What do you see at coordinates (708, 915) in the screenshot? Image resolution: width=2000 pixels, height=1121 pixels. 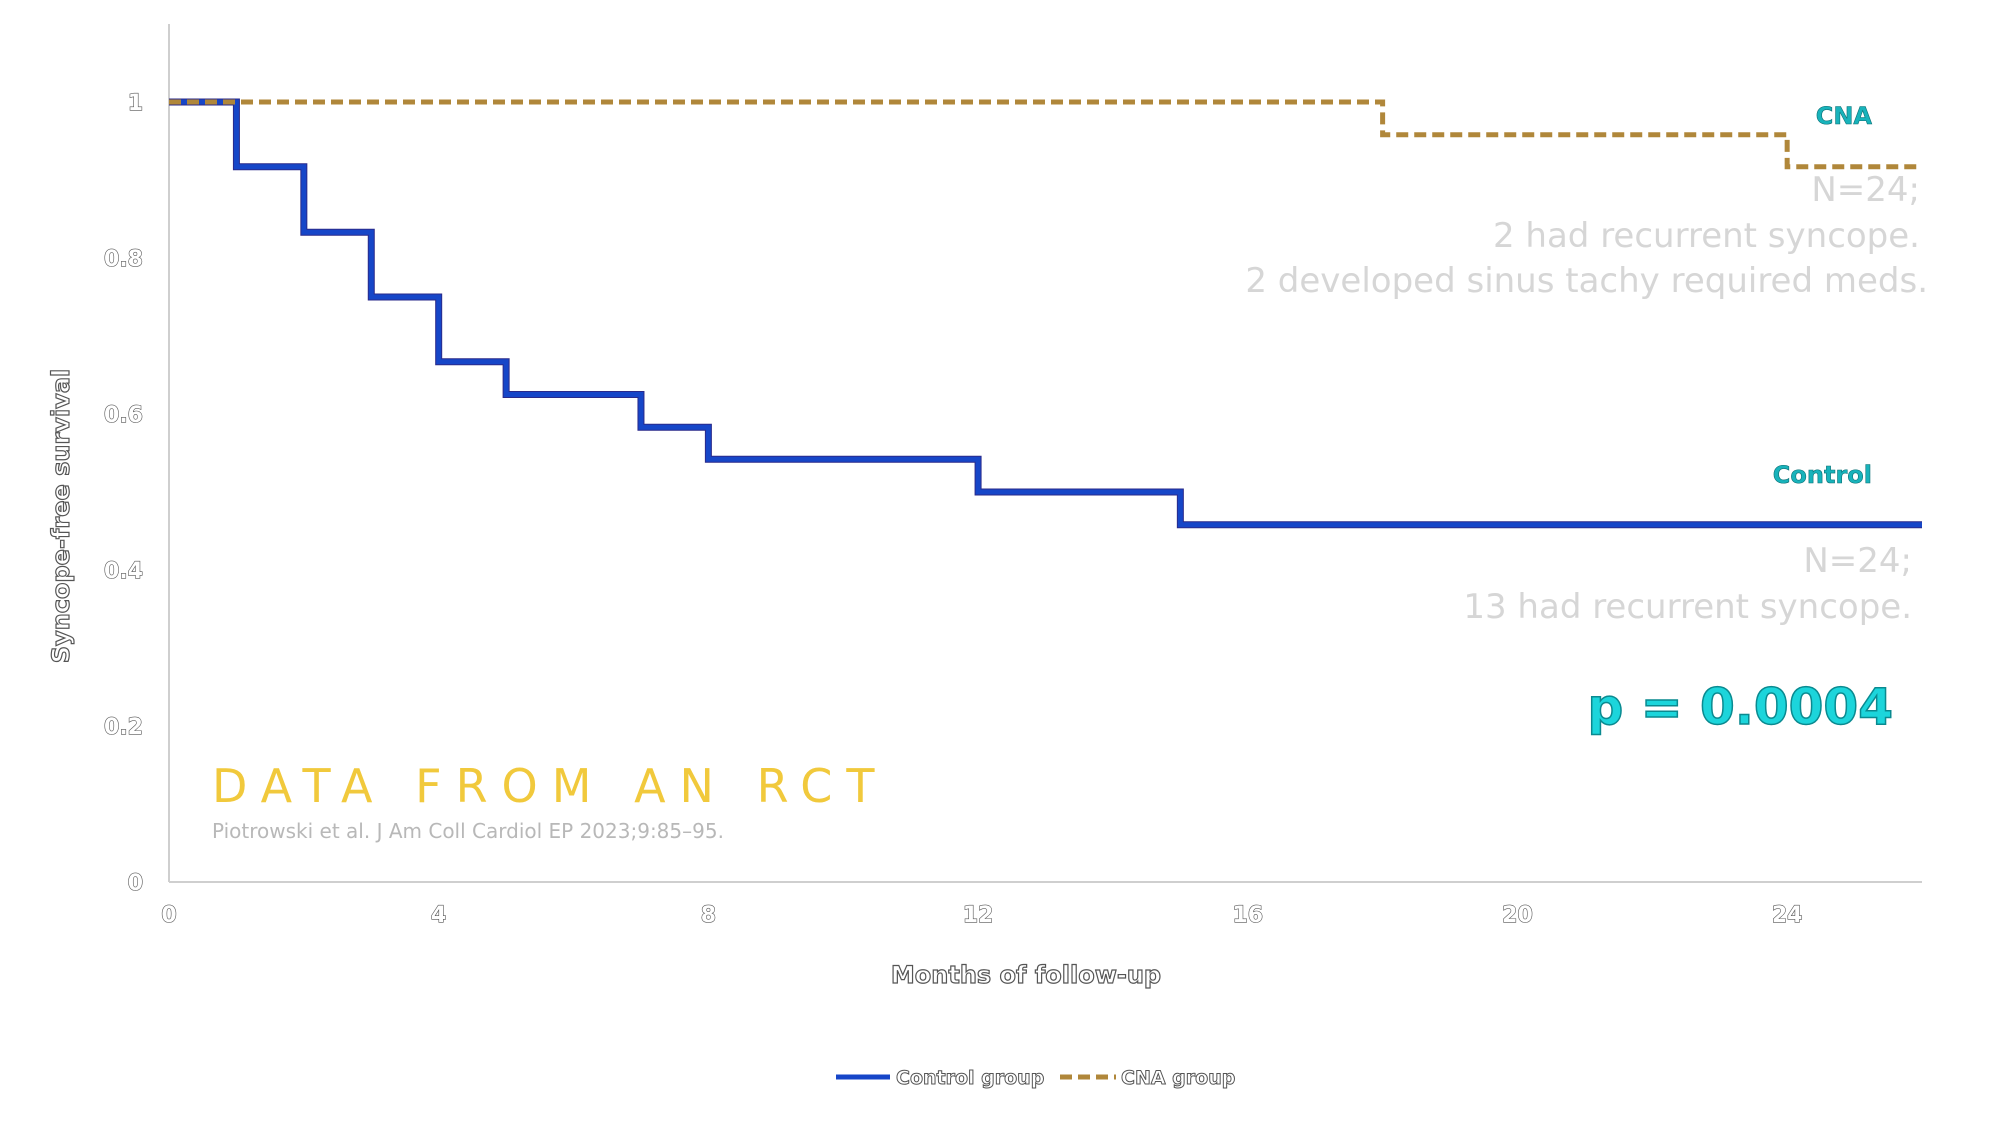 I see `x-tick-label: 8` at bounding box center [708, 915].